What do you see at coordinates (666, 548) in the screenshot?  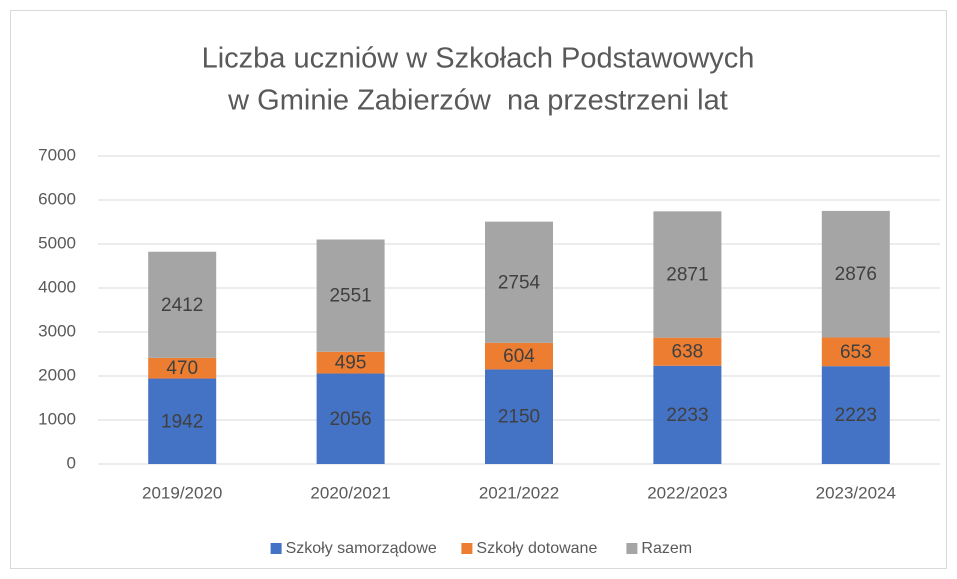 I see `legend-label: Razem` at bounding box center [666, 548].